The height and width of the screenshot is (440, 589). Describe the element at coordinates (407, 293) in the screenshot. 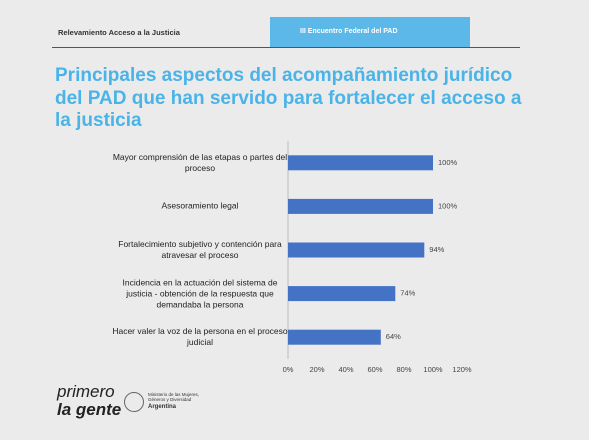

I see `value-label: 74%` at that location.